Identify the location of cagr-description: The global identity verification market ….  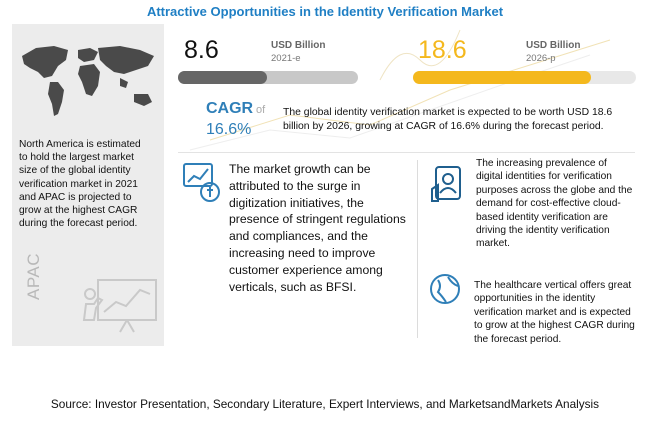
(448, 119).